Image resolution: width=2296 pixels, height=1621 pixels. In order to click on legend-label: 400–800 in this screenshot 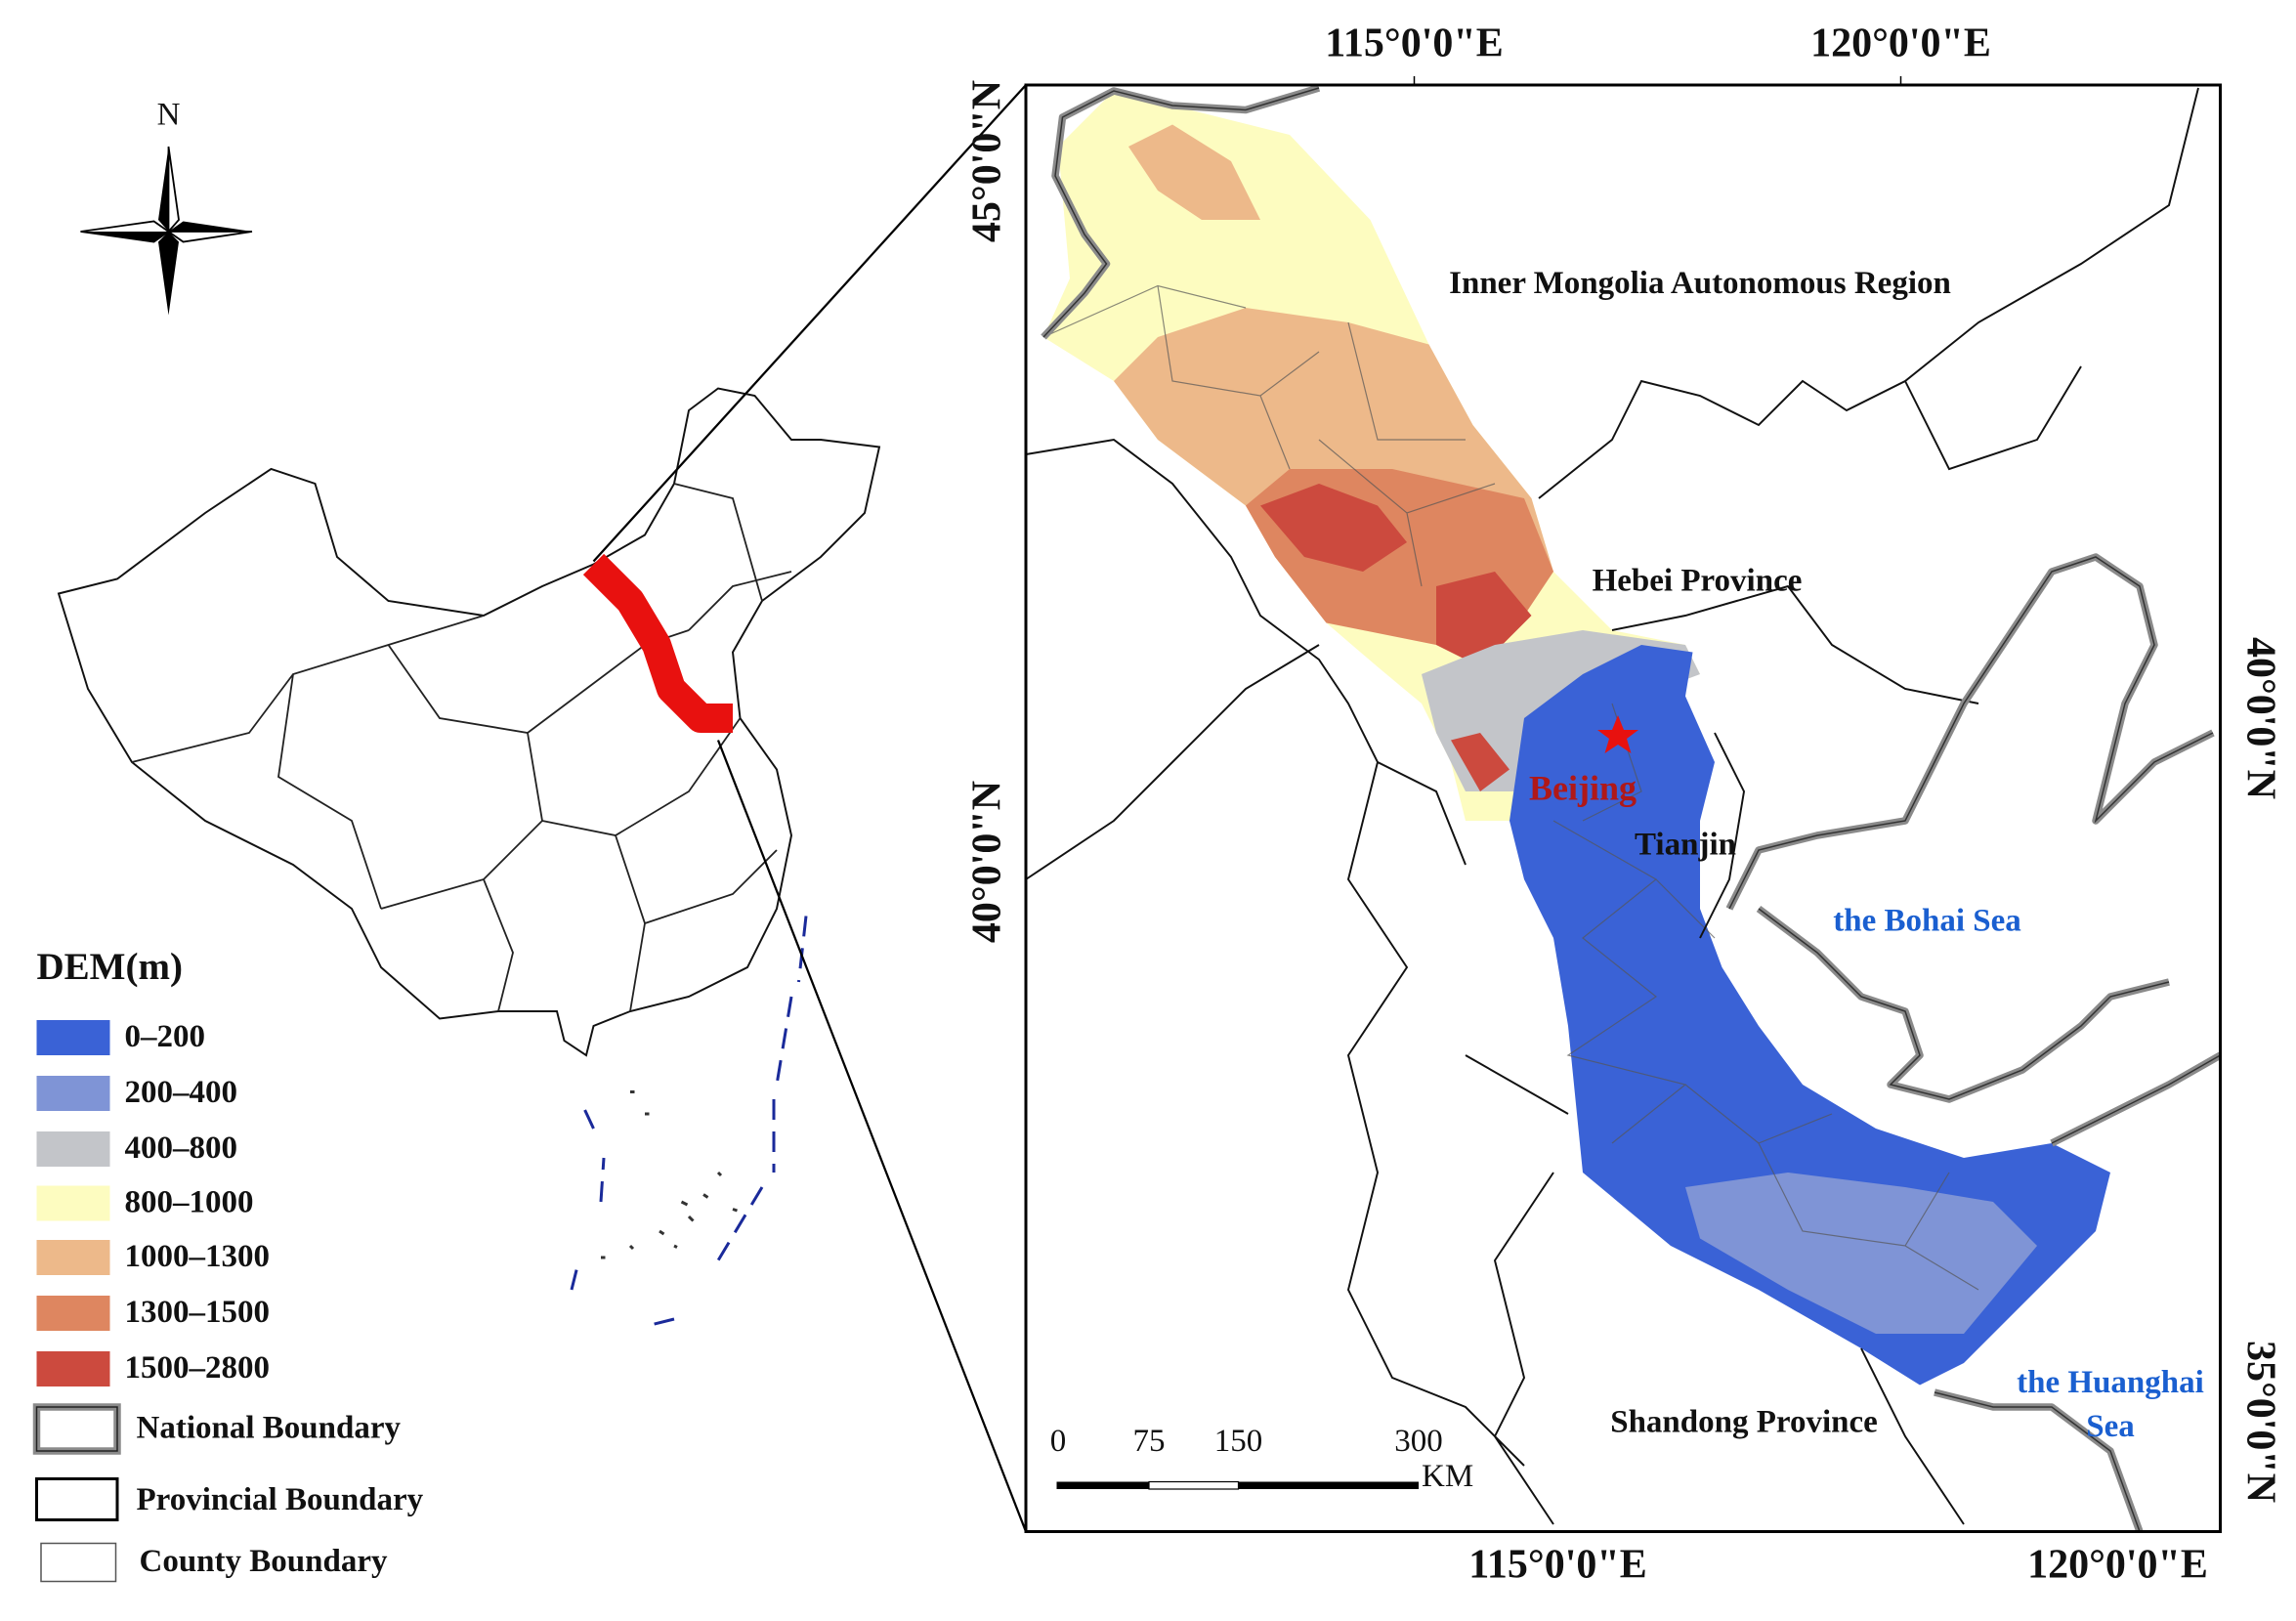, I will do `click(182, 1148)`.